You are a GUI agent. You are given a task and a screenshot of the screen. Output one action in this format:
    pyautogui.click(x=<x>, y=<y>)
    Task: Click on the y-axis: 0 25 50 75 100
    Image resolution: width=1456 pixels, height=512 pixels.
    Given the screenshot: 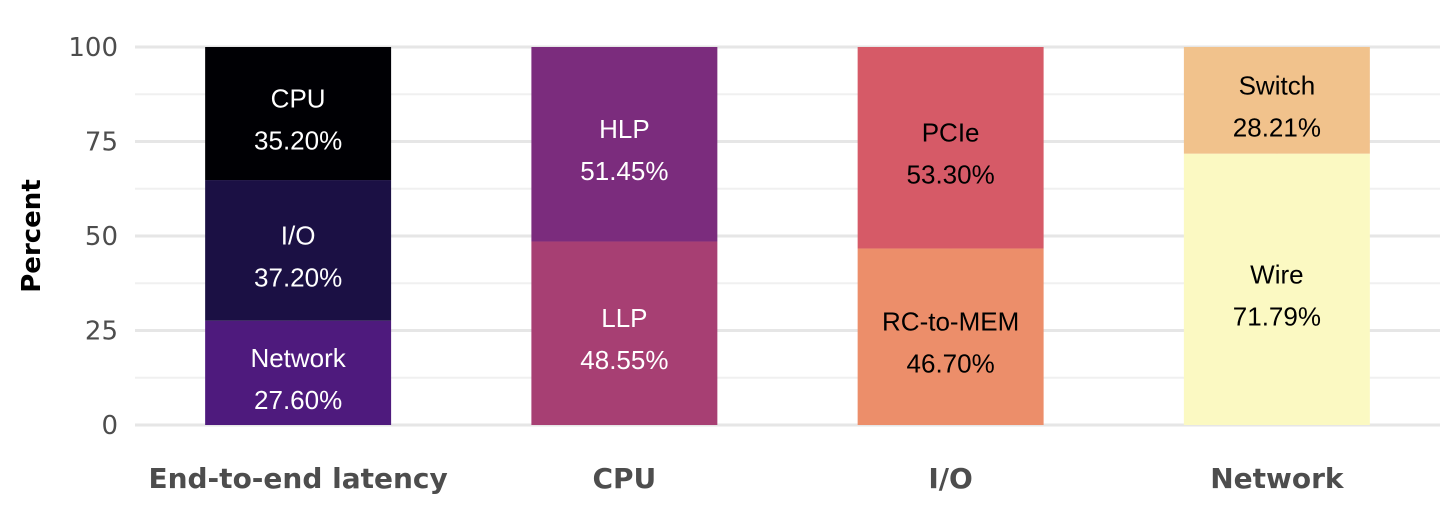 What is the action you would take?
    pyautogui.click(x=93, y=237)
    